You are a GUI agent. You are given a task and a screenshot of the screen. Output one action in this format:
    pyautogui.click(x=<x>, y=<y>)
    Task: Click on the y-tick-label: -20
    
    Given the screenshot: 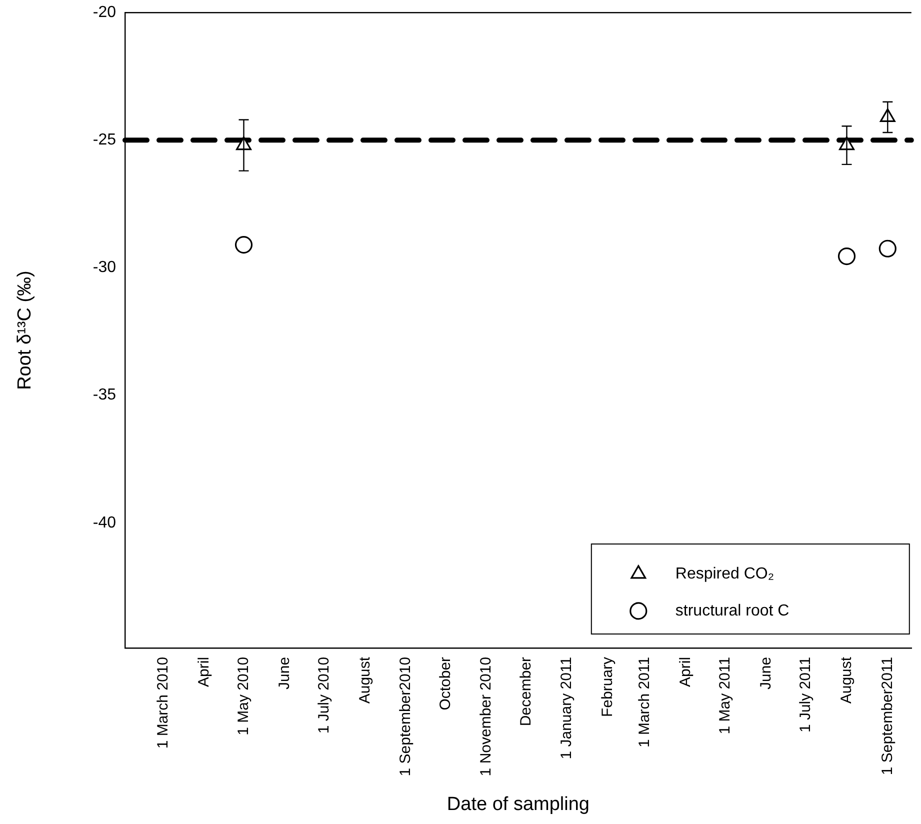 What is the action you would take?
    pyautogui.click(x=104, y=13)
    